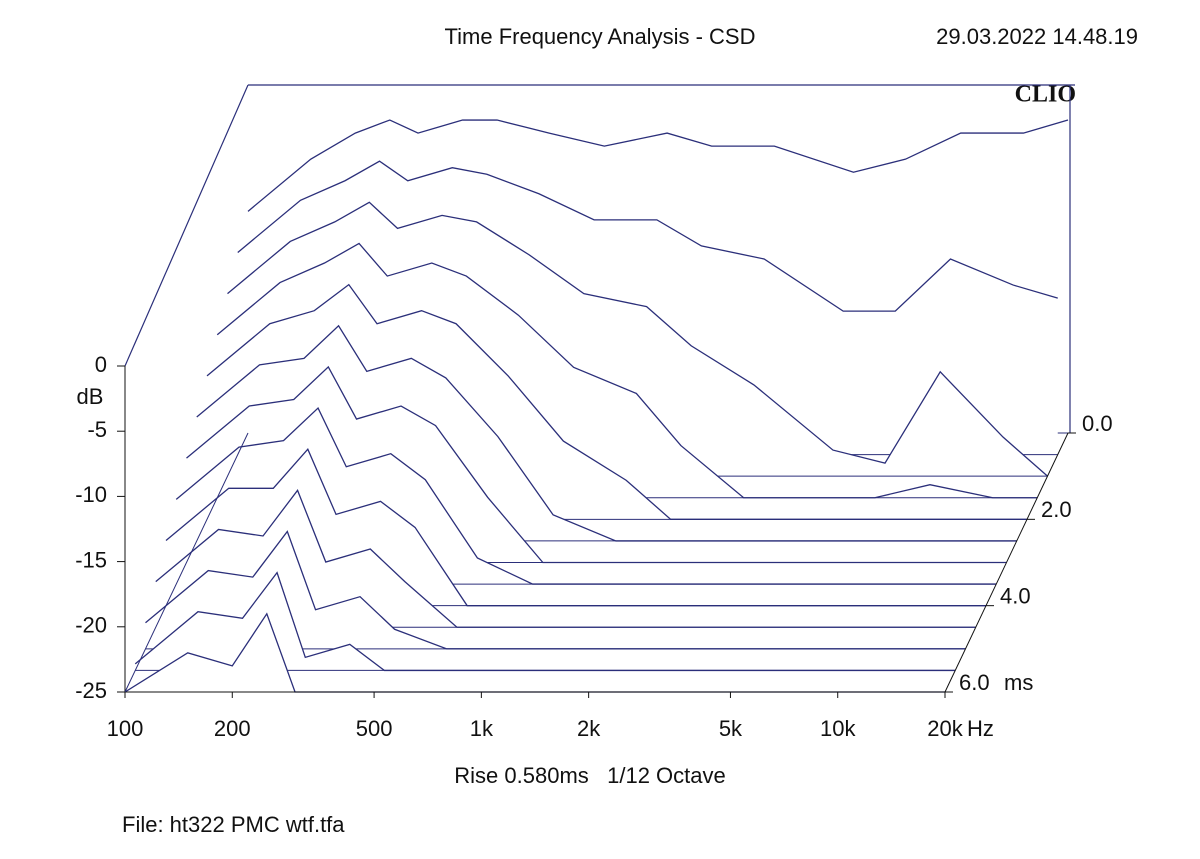 This screenshot has width=1200, height=859. I want to click on y-tick-label: -5, so click(97, 429).